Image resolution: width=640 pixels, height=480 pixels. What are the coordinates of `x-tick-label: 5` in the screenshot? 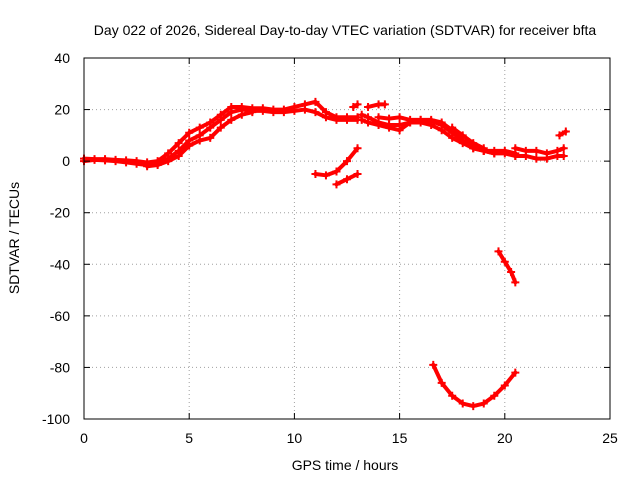 It's located at (189, 438).